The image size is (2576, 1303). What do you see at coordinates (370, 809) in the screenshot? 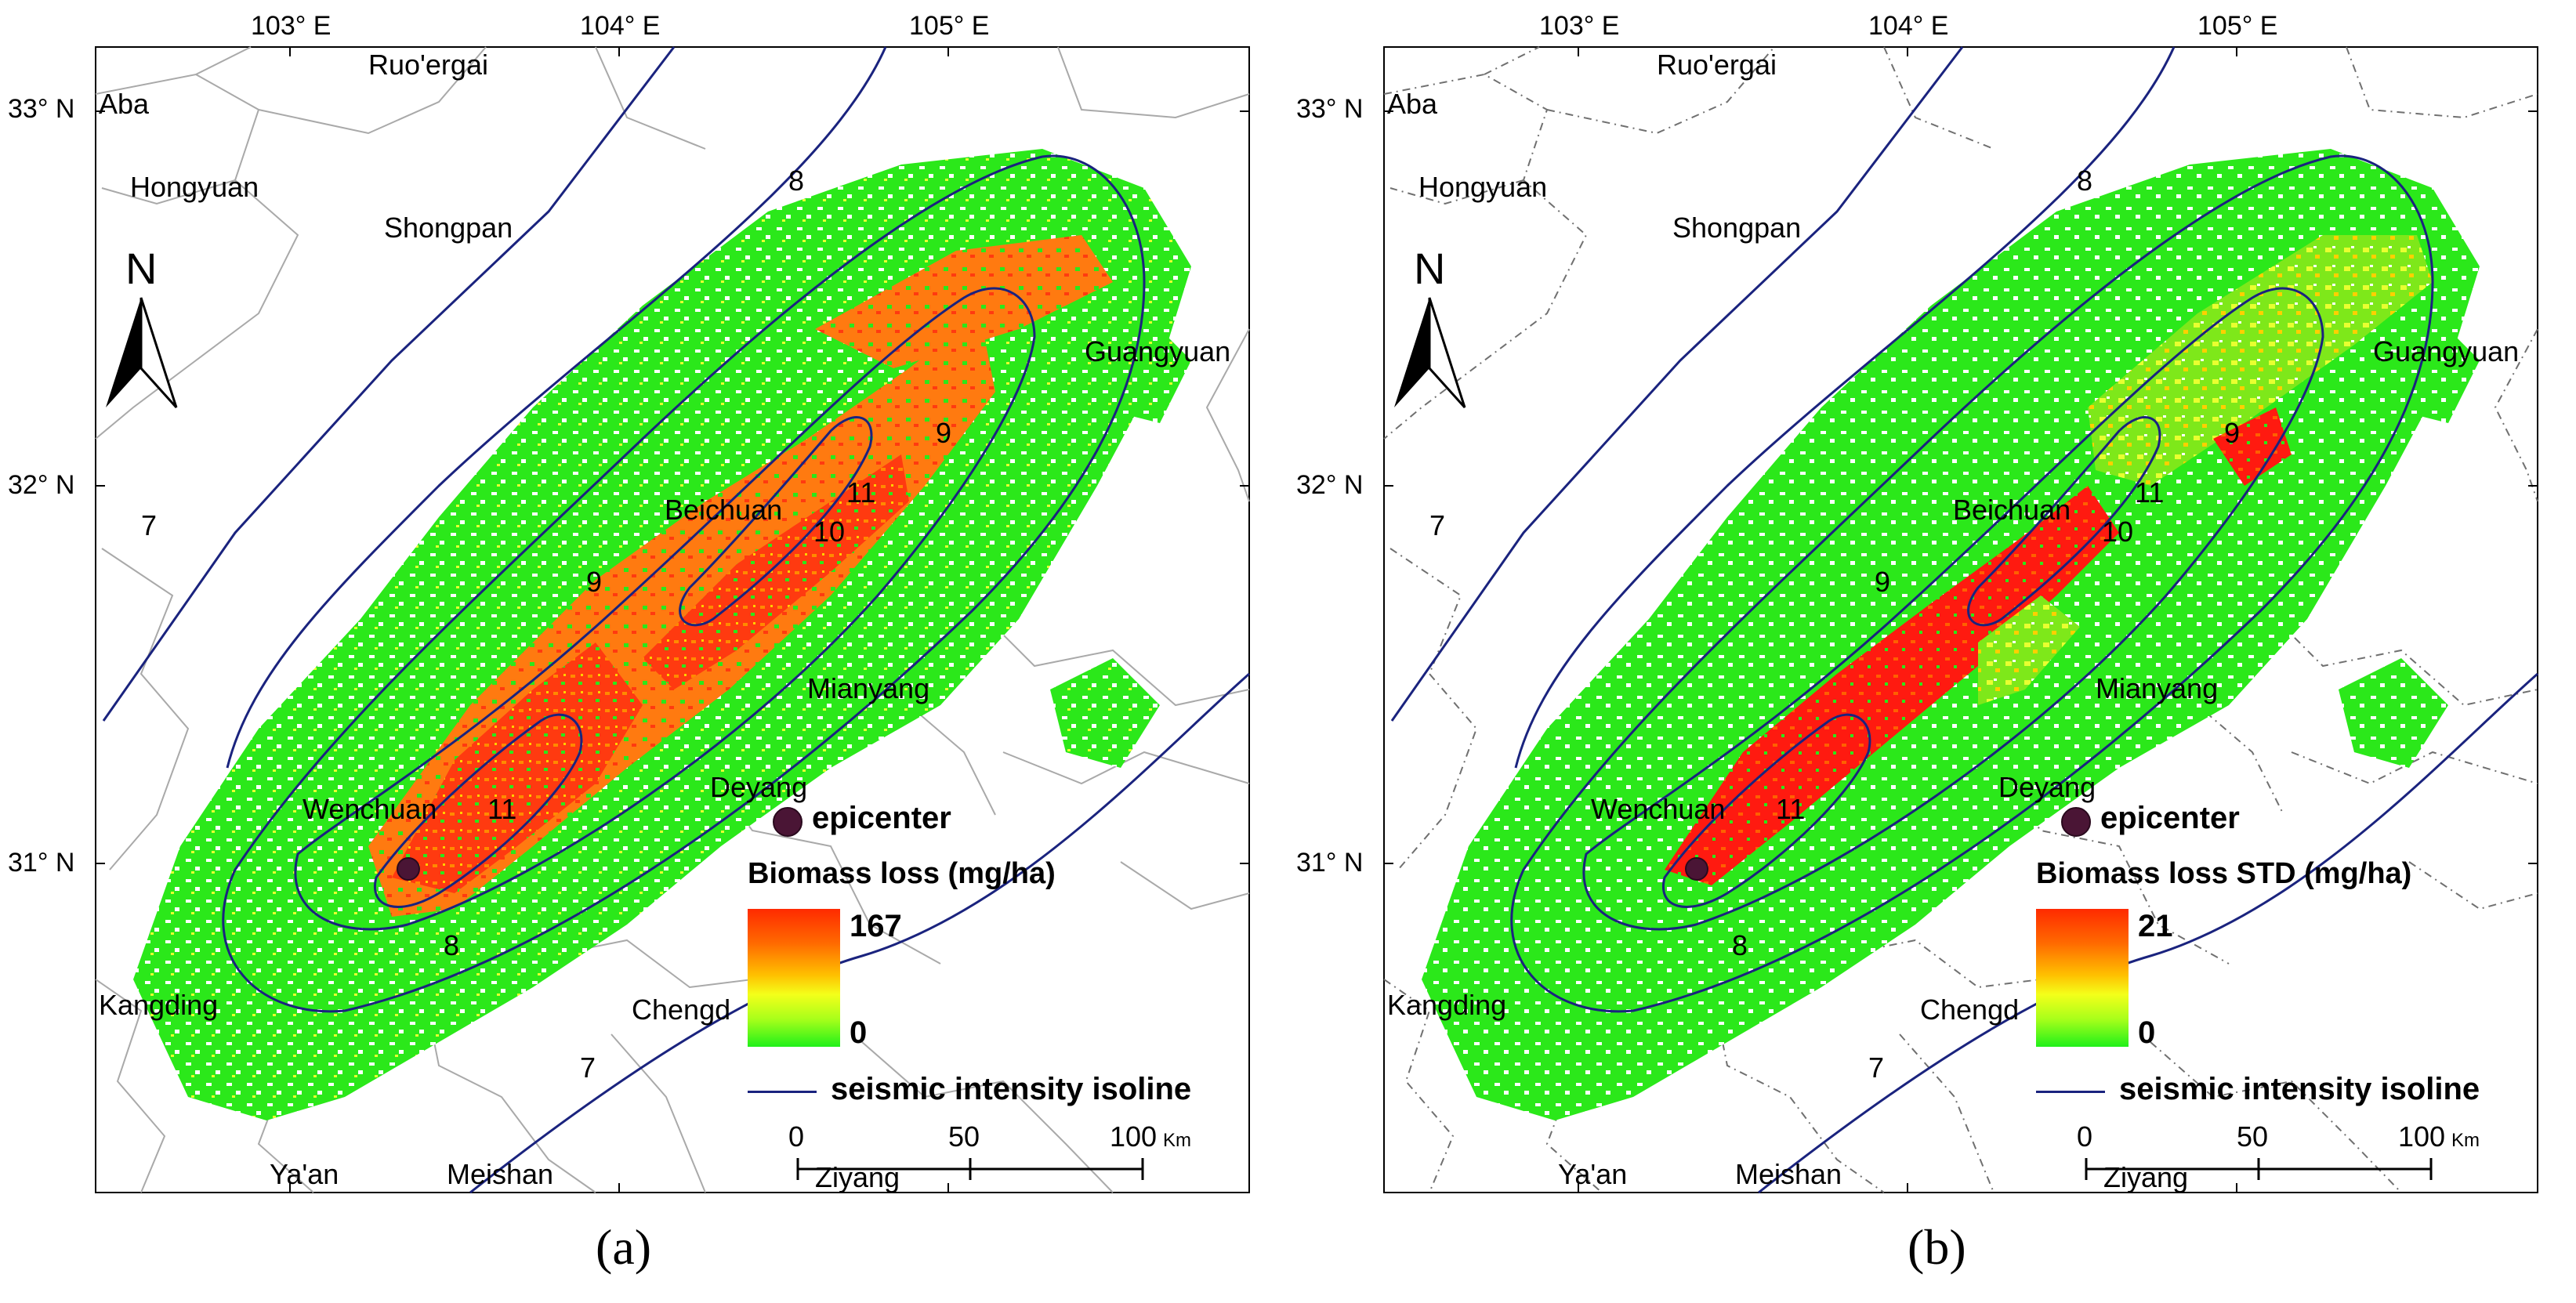
I see `place-wenchuan: Wenchuan` at bounding box center [370, 809].